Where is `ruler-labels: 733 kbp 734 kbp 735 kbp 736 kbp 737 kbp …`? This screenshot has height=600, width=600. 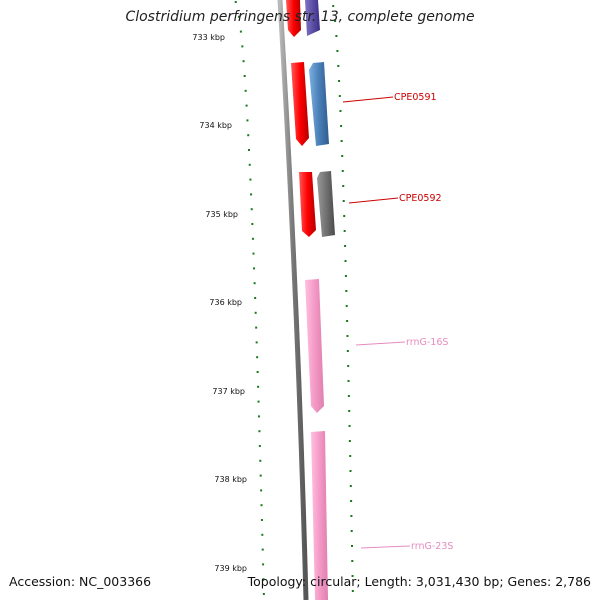
ruler-labels: 733 kbp 734 kbp 735 kbp 736 kbp 737 kbp … is located at coordinates (219, 303).